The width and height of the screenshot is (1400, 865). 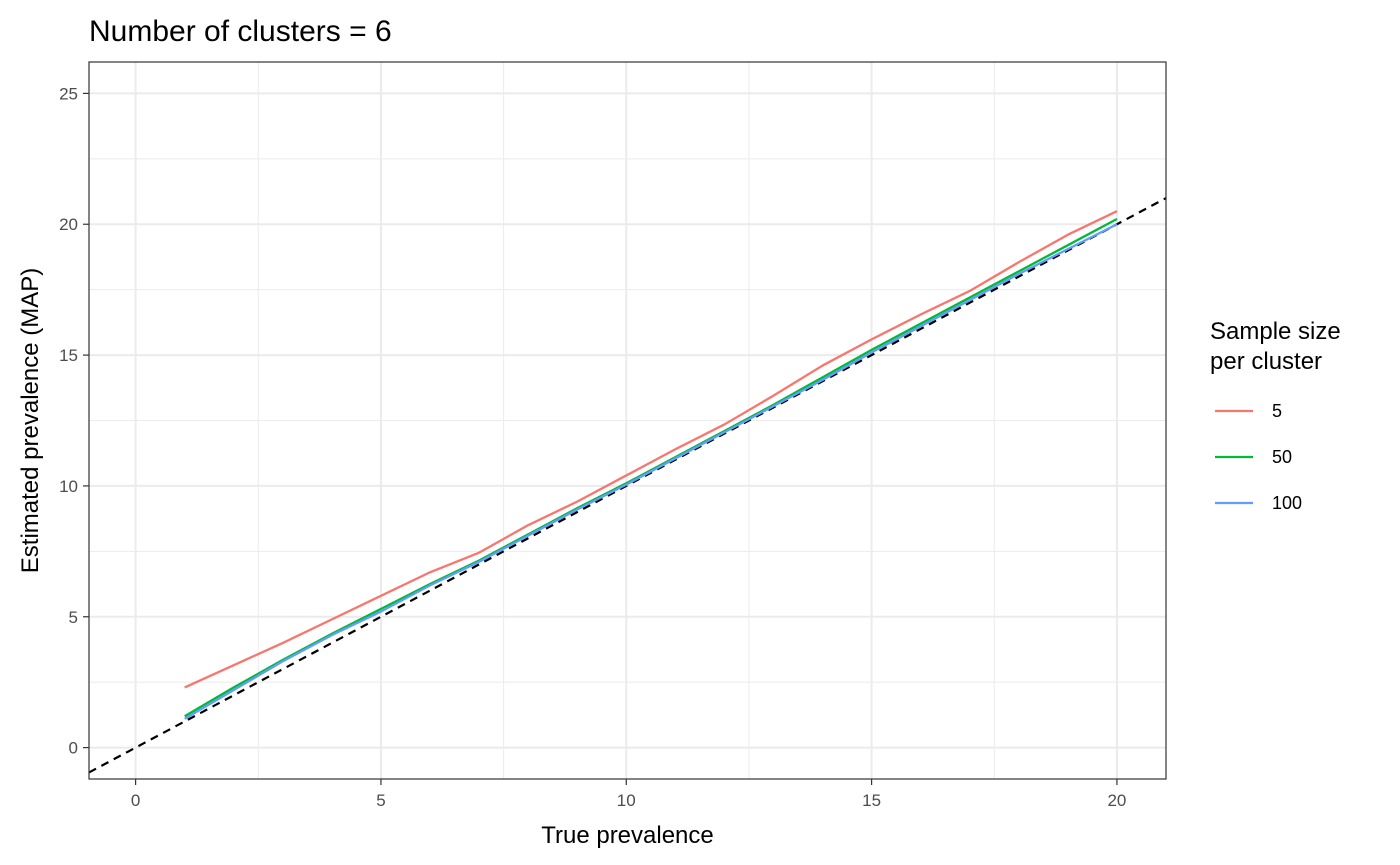 I want to click on x-axis-title: True prevalence, so click(x=627, y=835).